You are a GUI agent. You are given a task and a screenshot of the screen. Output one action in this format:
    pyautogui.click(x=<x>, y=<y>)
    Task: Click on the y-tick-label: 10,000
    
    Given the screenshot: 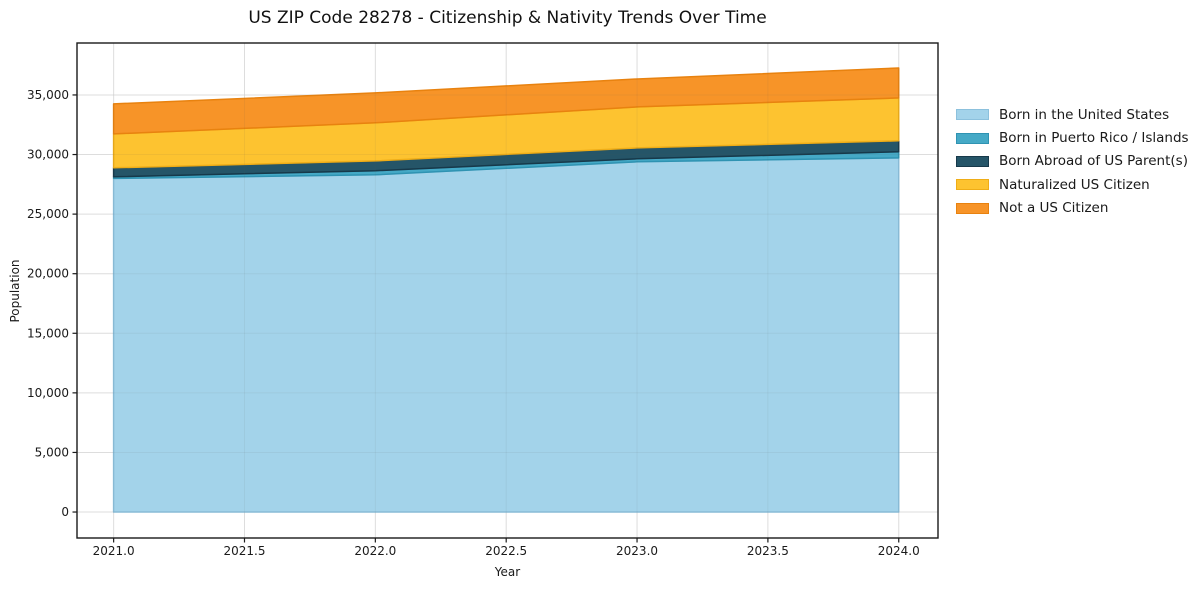 What is the action you would take?
    pyautogui.click(x=48, y=393)
    